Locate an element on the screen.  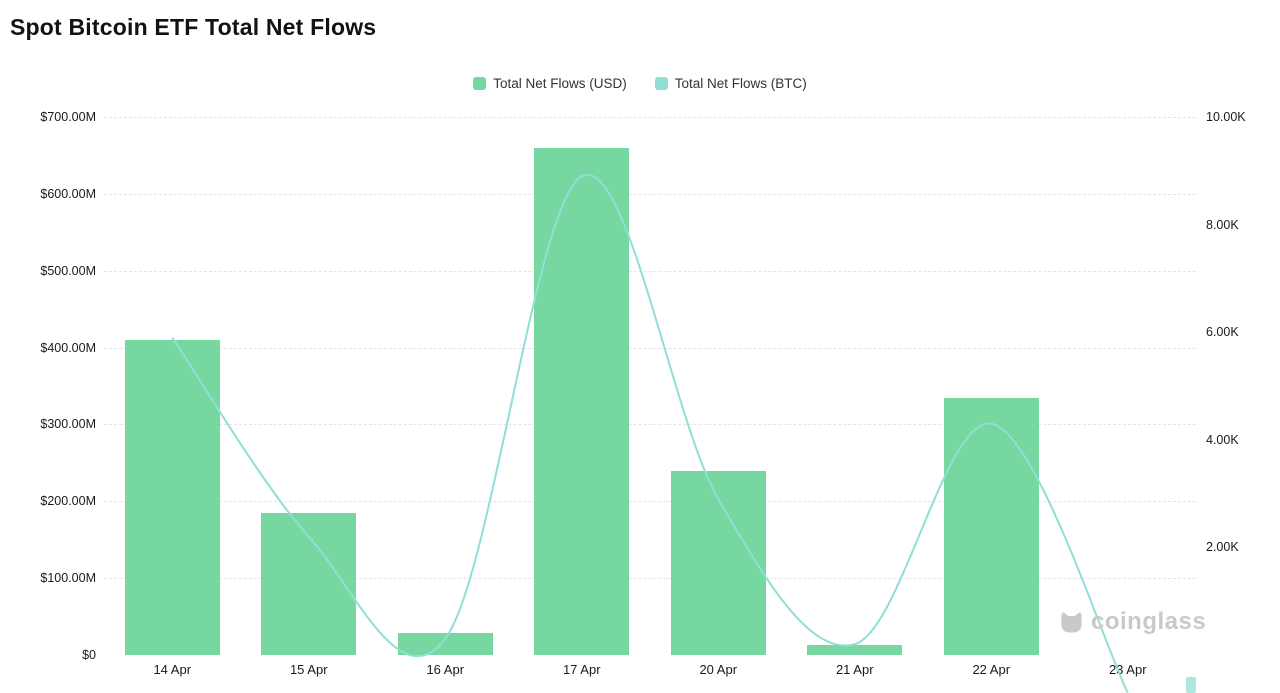
legend-label-btc: Total Net Flows (BTC) is located at coordinates (740, 83).